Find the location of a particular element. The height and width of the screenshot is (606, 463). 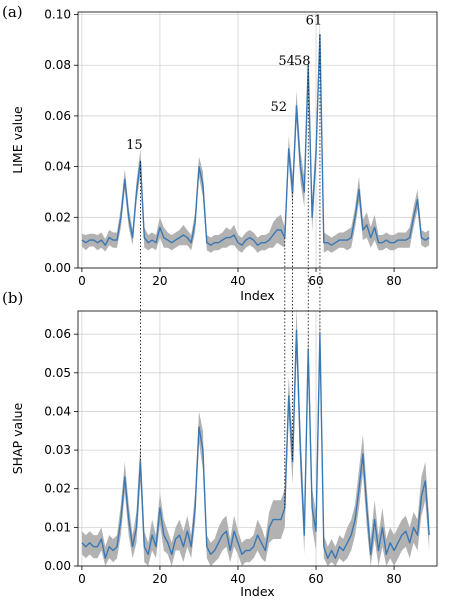

lime-x-axis-label: Index is located at coordinates (257, 295).